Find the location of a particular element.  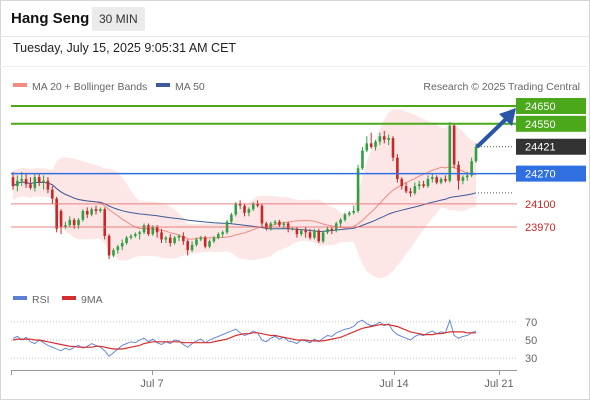

credit-label: Research © 2025 Trading Central is located at coordinates (501, 87).